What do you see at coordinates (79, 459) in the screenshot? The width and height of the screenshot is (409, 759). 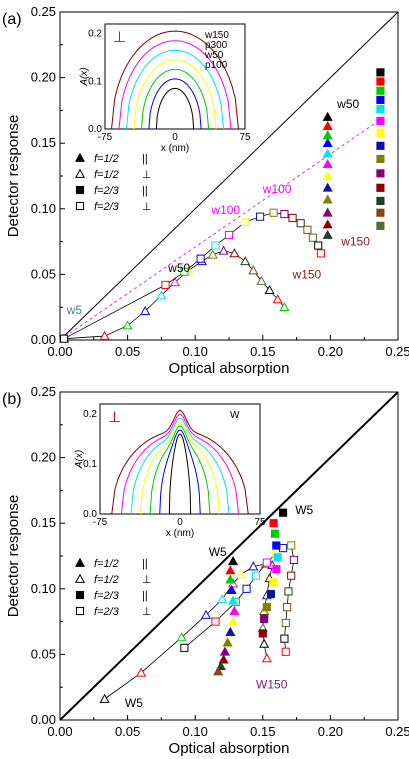 I see `inset-y-label: A(x)` at bounding box center [79, 459].